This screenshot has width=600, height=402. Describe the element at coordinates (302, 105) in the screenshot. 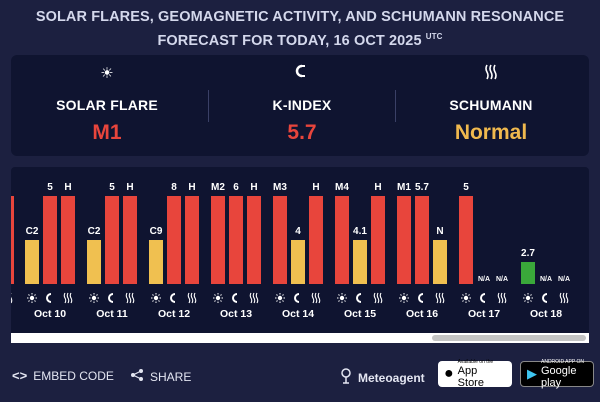

I see `summary-k-index: K-INDEX 5.7` at that location.